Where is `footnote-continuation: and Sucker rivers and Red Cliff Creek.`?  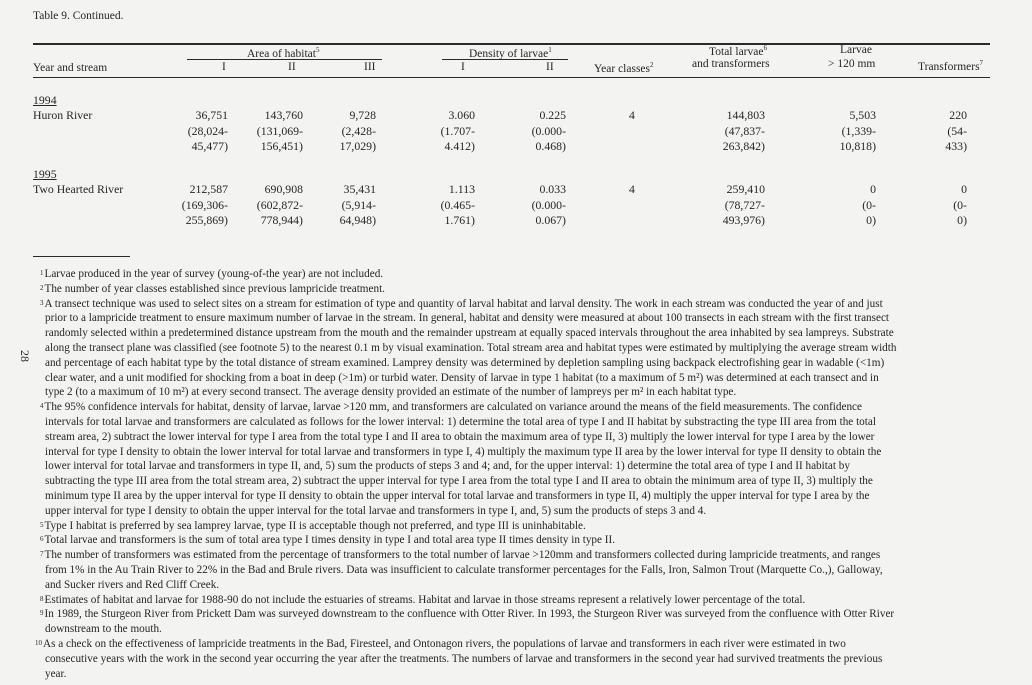
footnote-continuation: and Sucker rivers and Red Cliff Creek. is located at coordinates (132, 584).